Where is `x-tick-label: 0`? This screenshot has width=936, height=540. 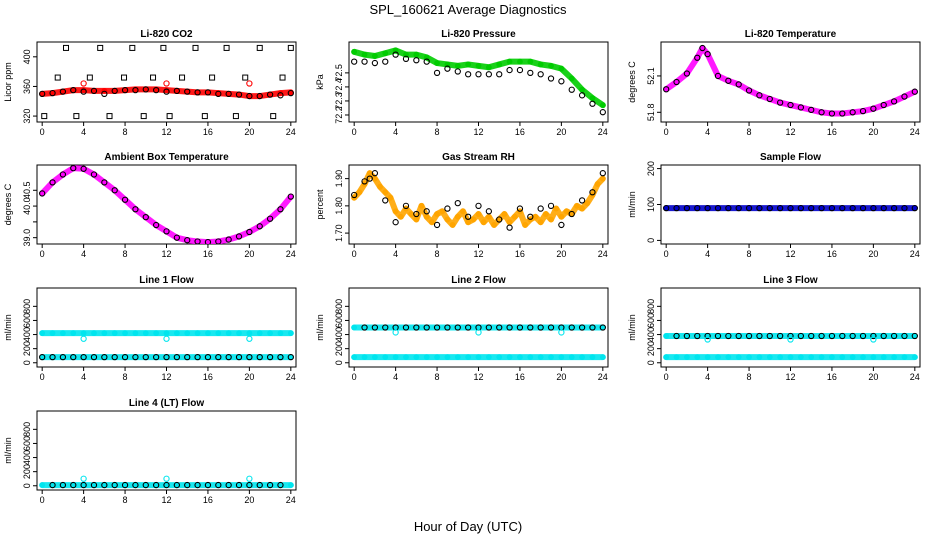 x-tick-label: 0 is located at coordinates (666, 377).